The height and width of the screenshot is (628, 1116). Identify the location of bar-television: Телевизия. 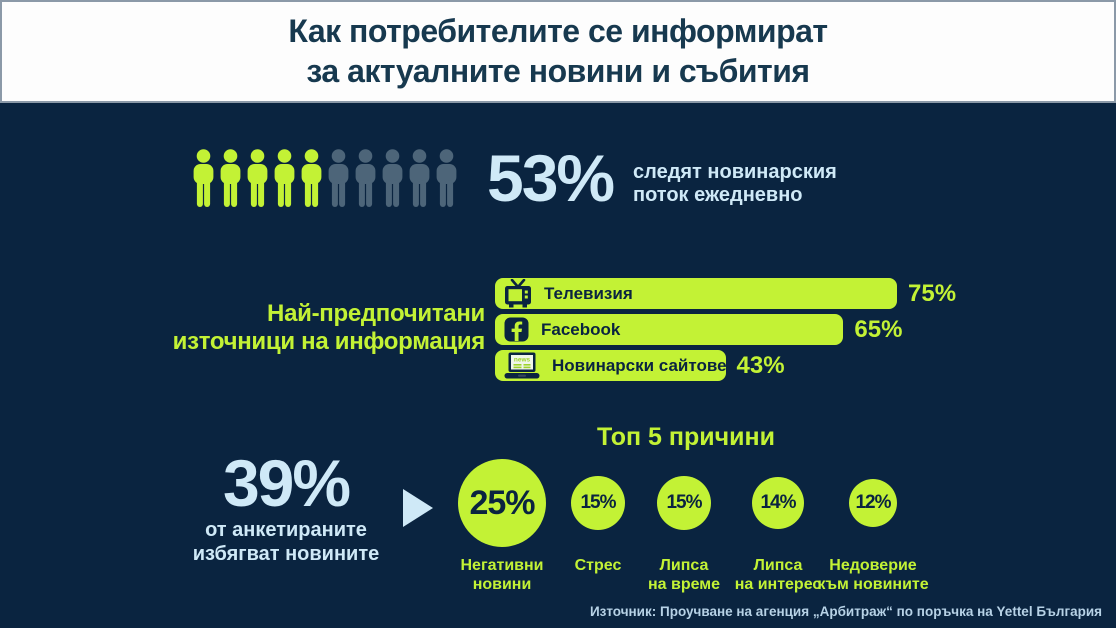
(696, 293).